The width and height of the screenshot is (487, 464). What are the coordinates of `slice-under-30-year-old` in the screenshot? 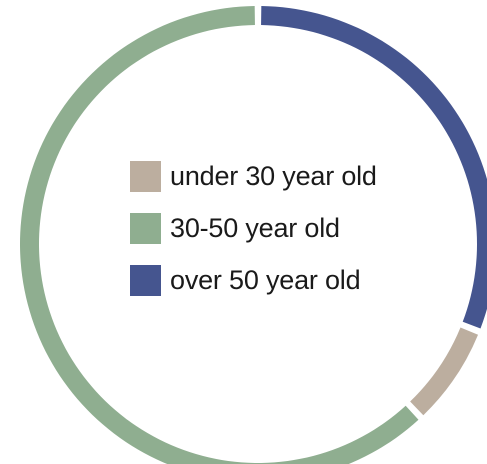 It's located at (444, 371).